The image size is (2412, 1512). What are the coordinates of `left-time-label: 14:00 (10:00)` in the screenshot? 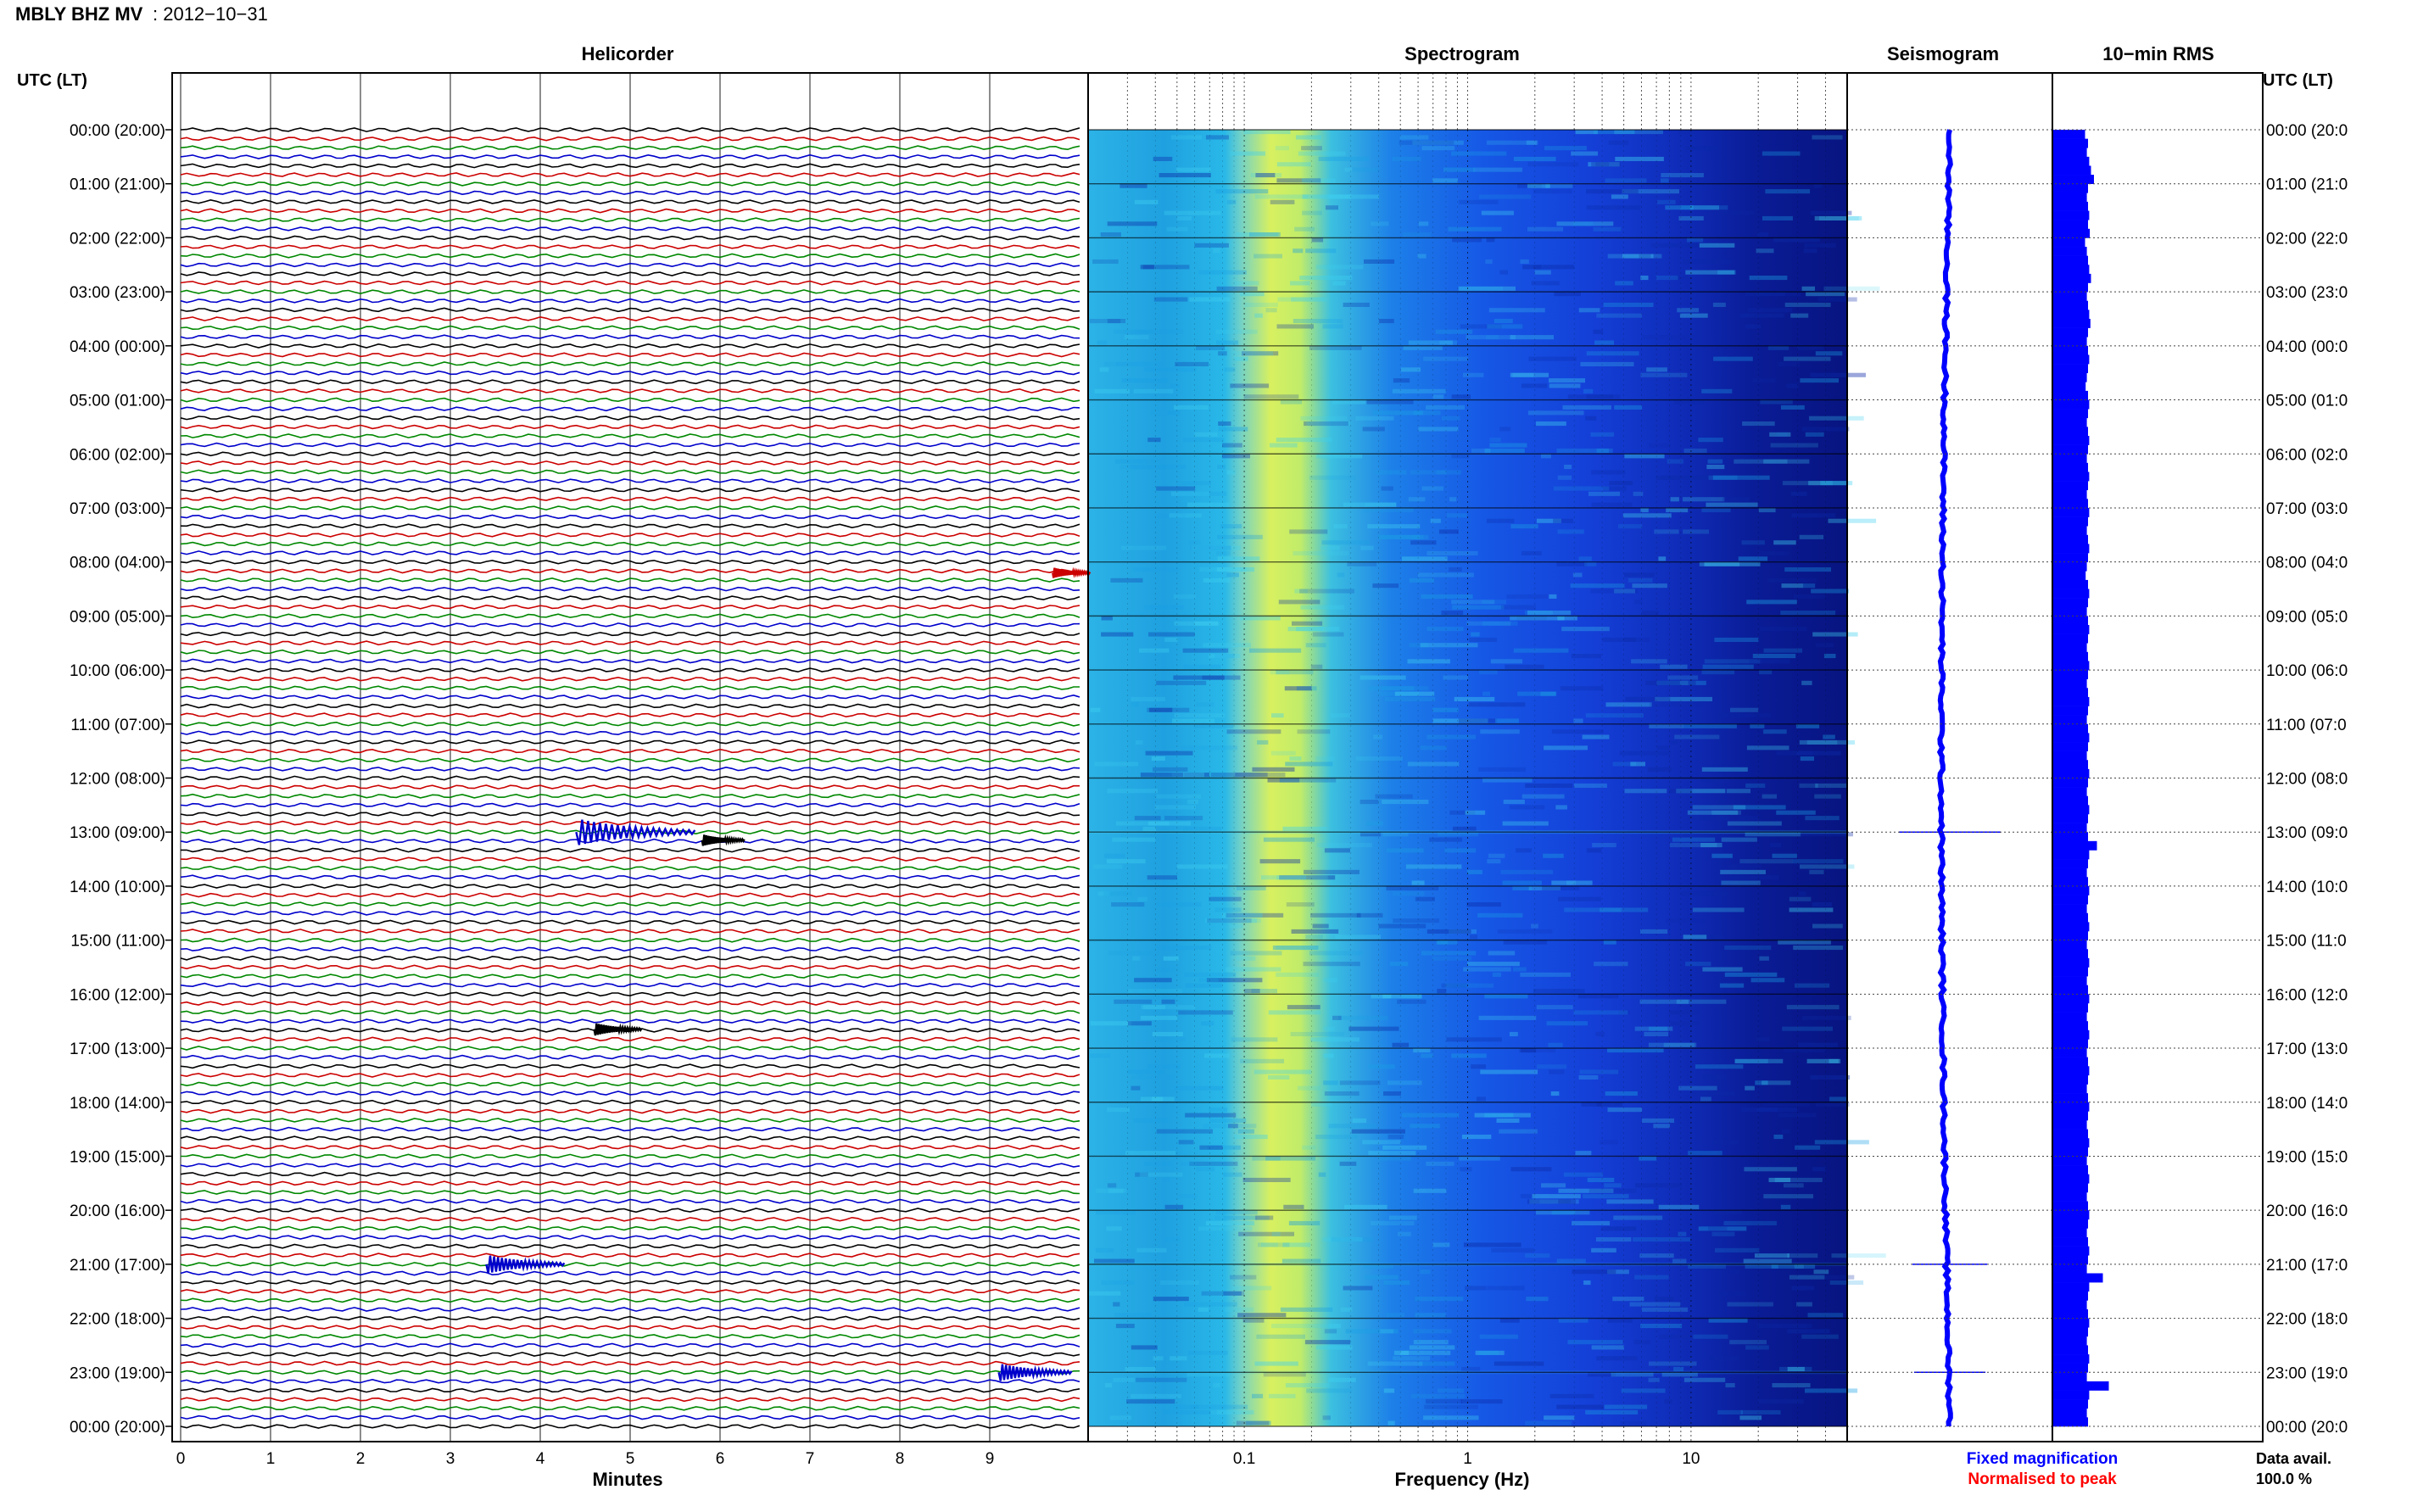 It's located at (117, 887).